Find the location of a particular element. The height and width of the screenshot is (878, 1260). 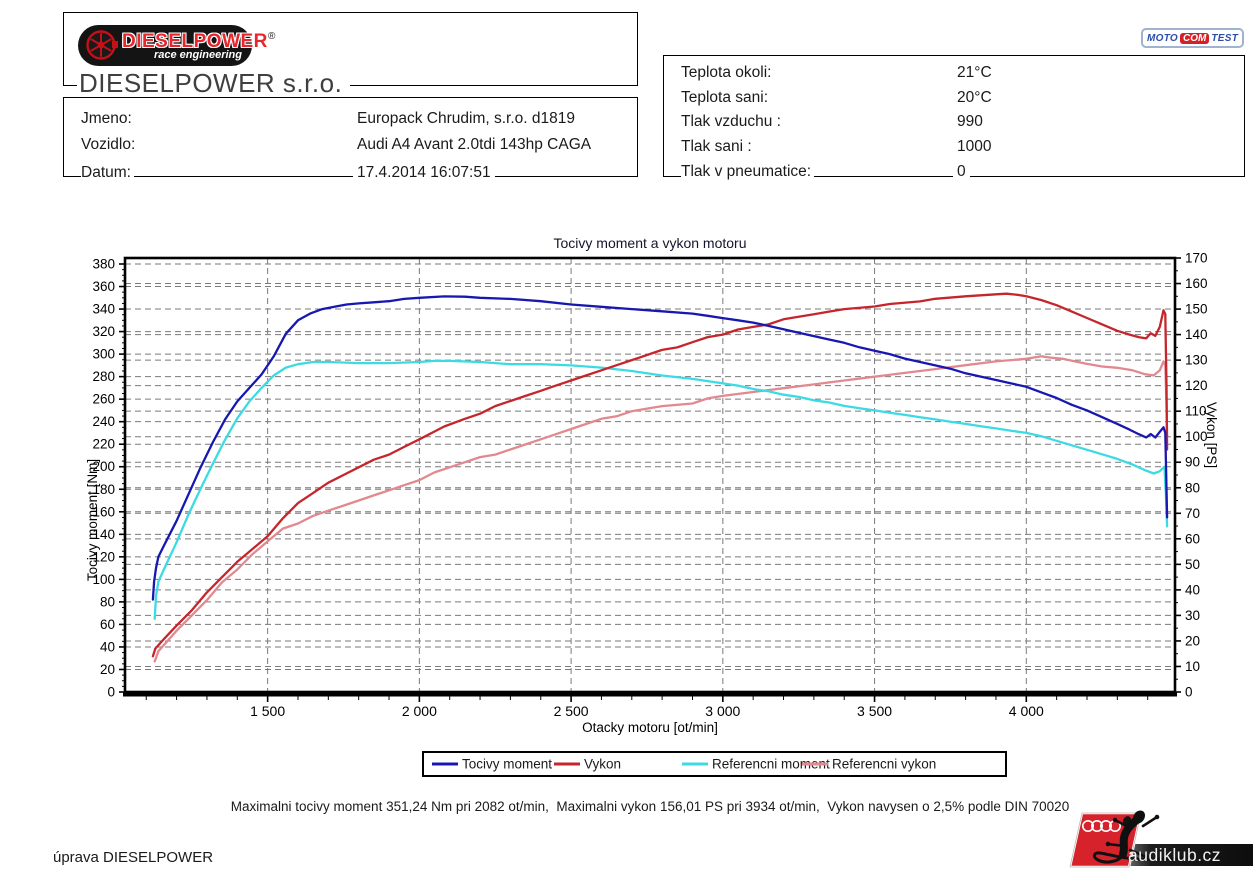

svg-text: 3 500 is located at coordinates (874, 711).